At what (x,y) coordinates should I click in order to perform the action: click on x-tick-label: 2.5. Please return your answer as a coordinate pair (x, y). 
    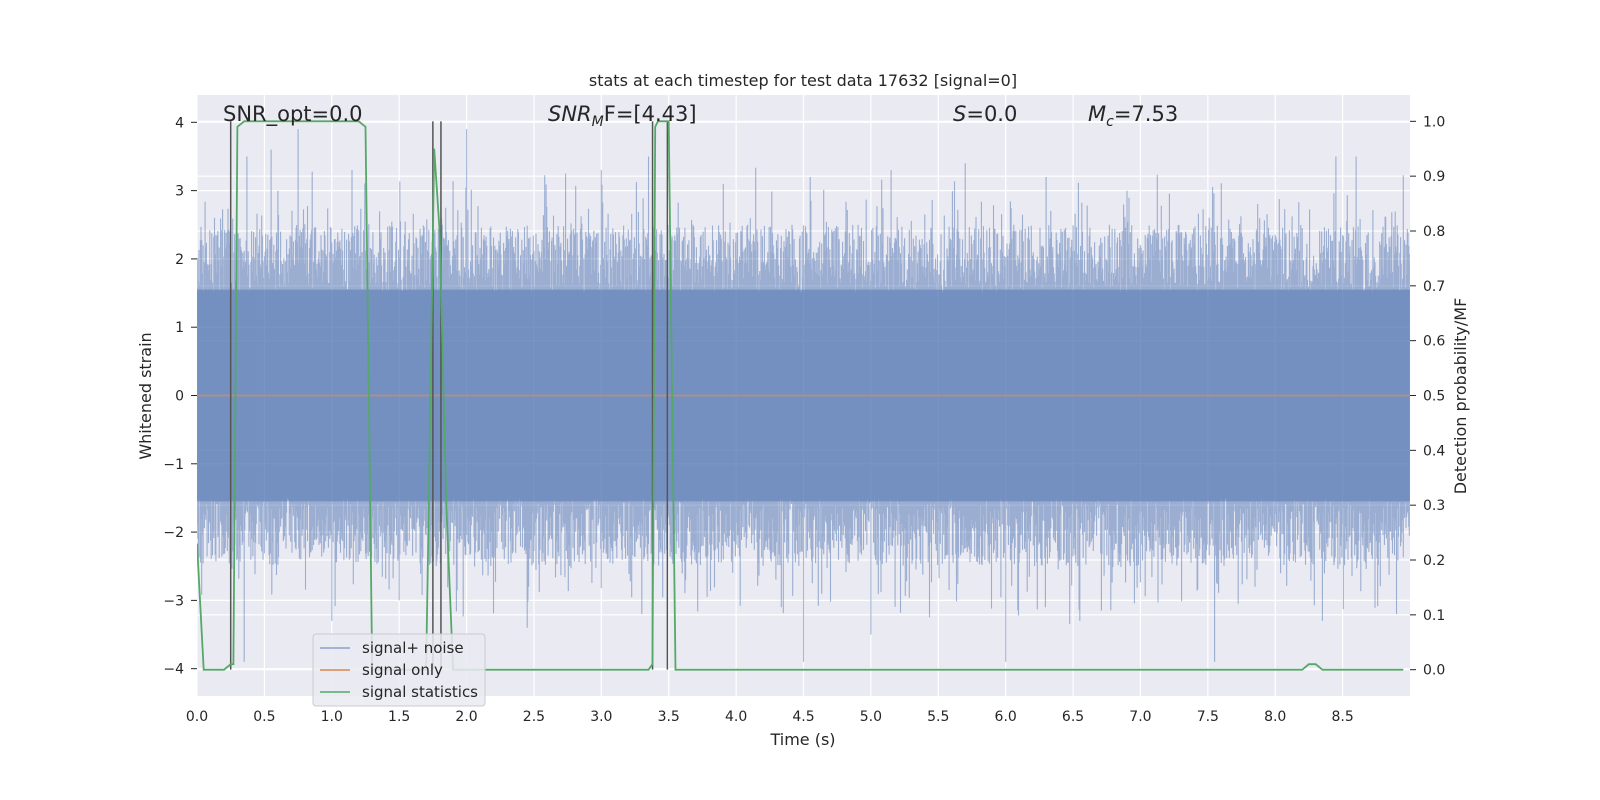
    Looking at the image, I should click on (534, 717).